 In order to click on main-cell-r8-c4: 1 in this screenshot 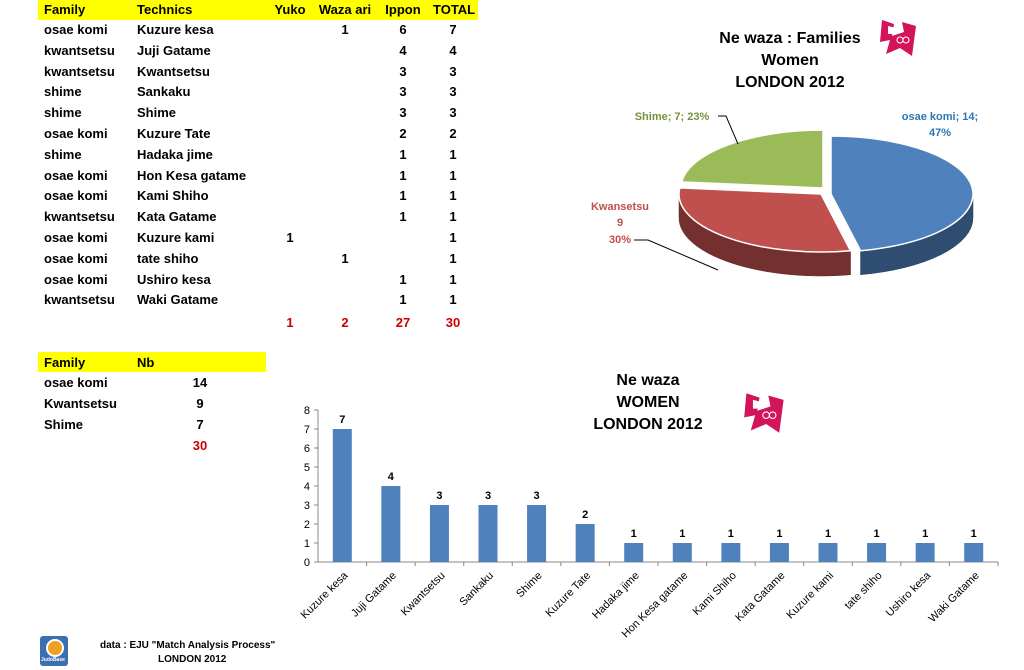, I will do `click(403, 196)`.